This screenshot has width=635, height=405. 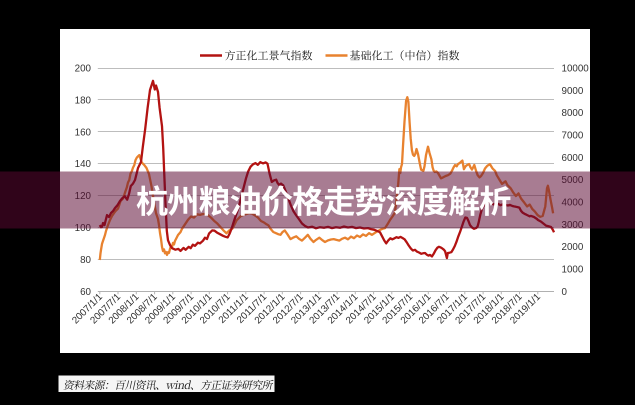 I want to click on svg-text: 0, so click(x=565, y=292).